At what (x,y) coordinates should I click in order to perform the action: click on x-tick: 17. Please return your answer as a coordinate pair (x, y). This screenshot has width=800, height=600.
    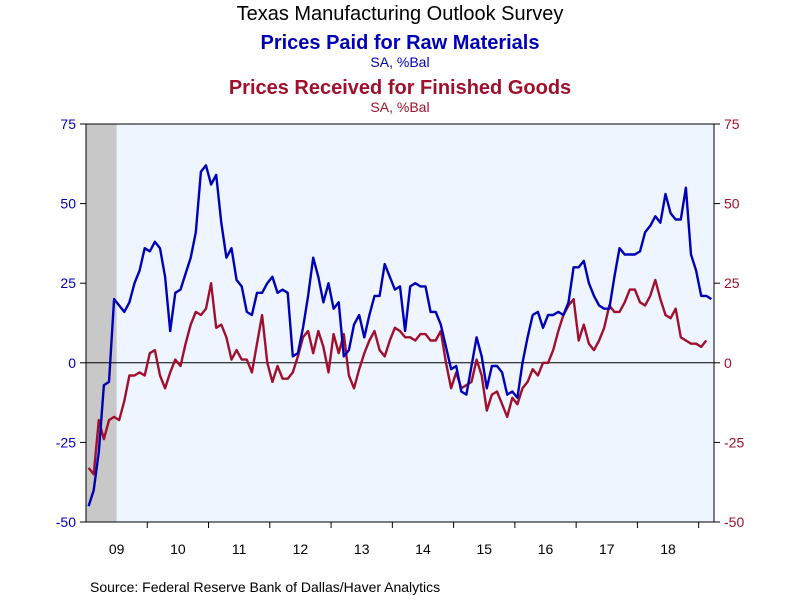
    Looking at the image, I should click on (607, 549).